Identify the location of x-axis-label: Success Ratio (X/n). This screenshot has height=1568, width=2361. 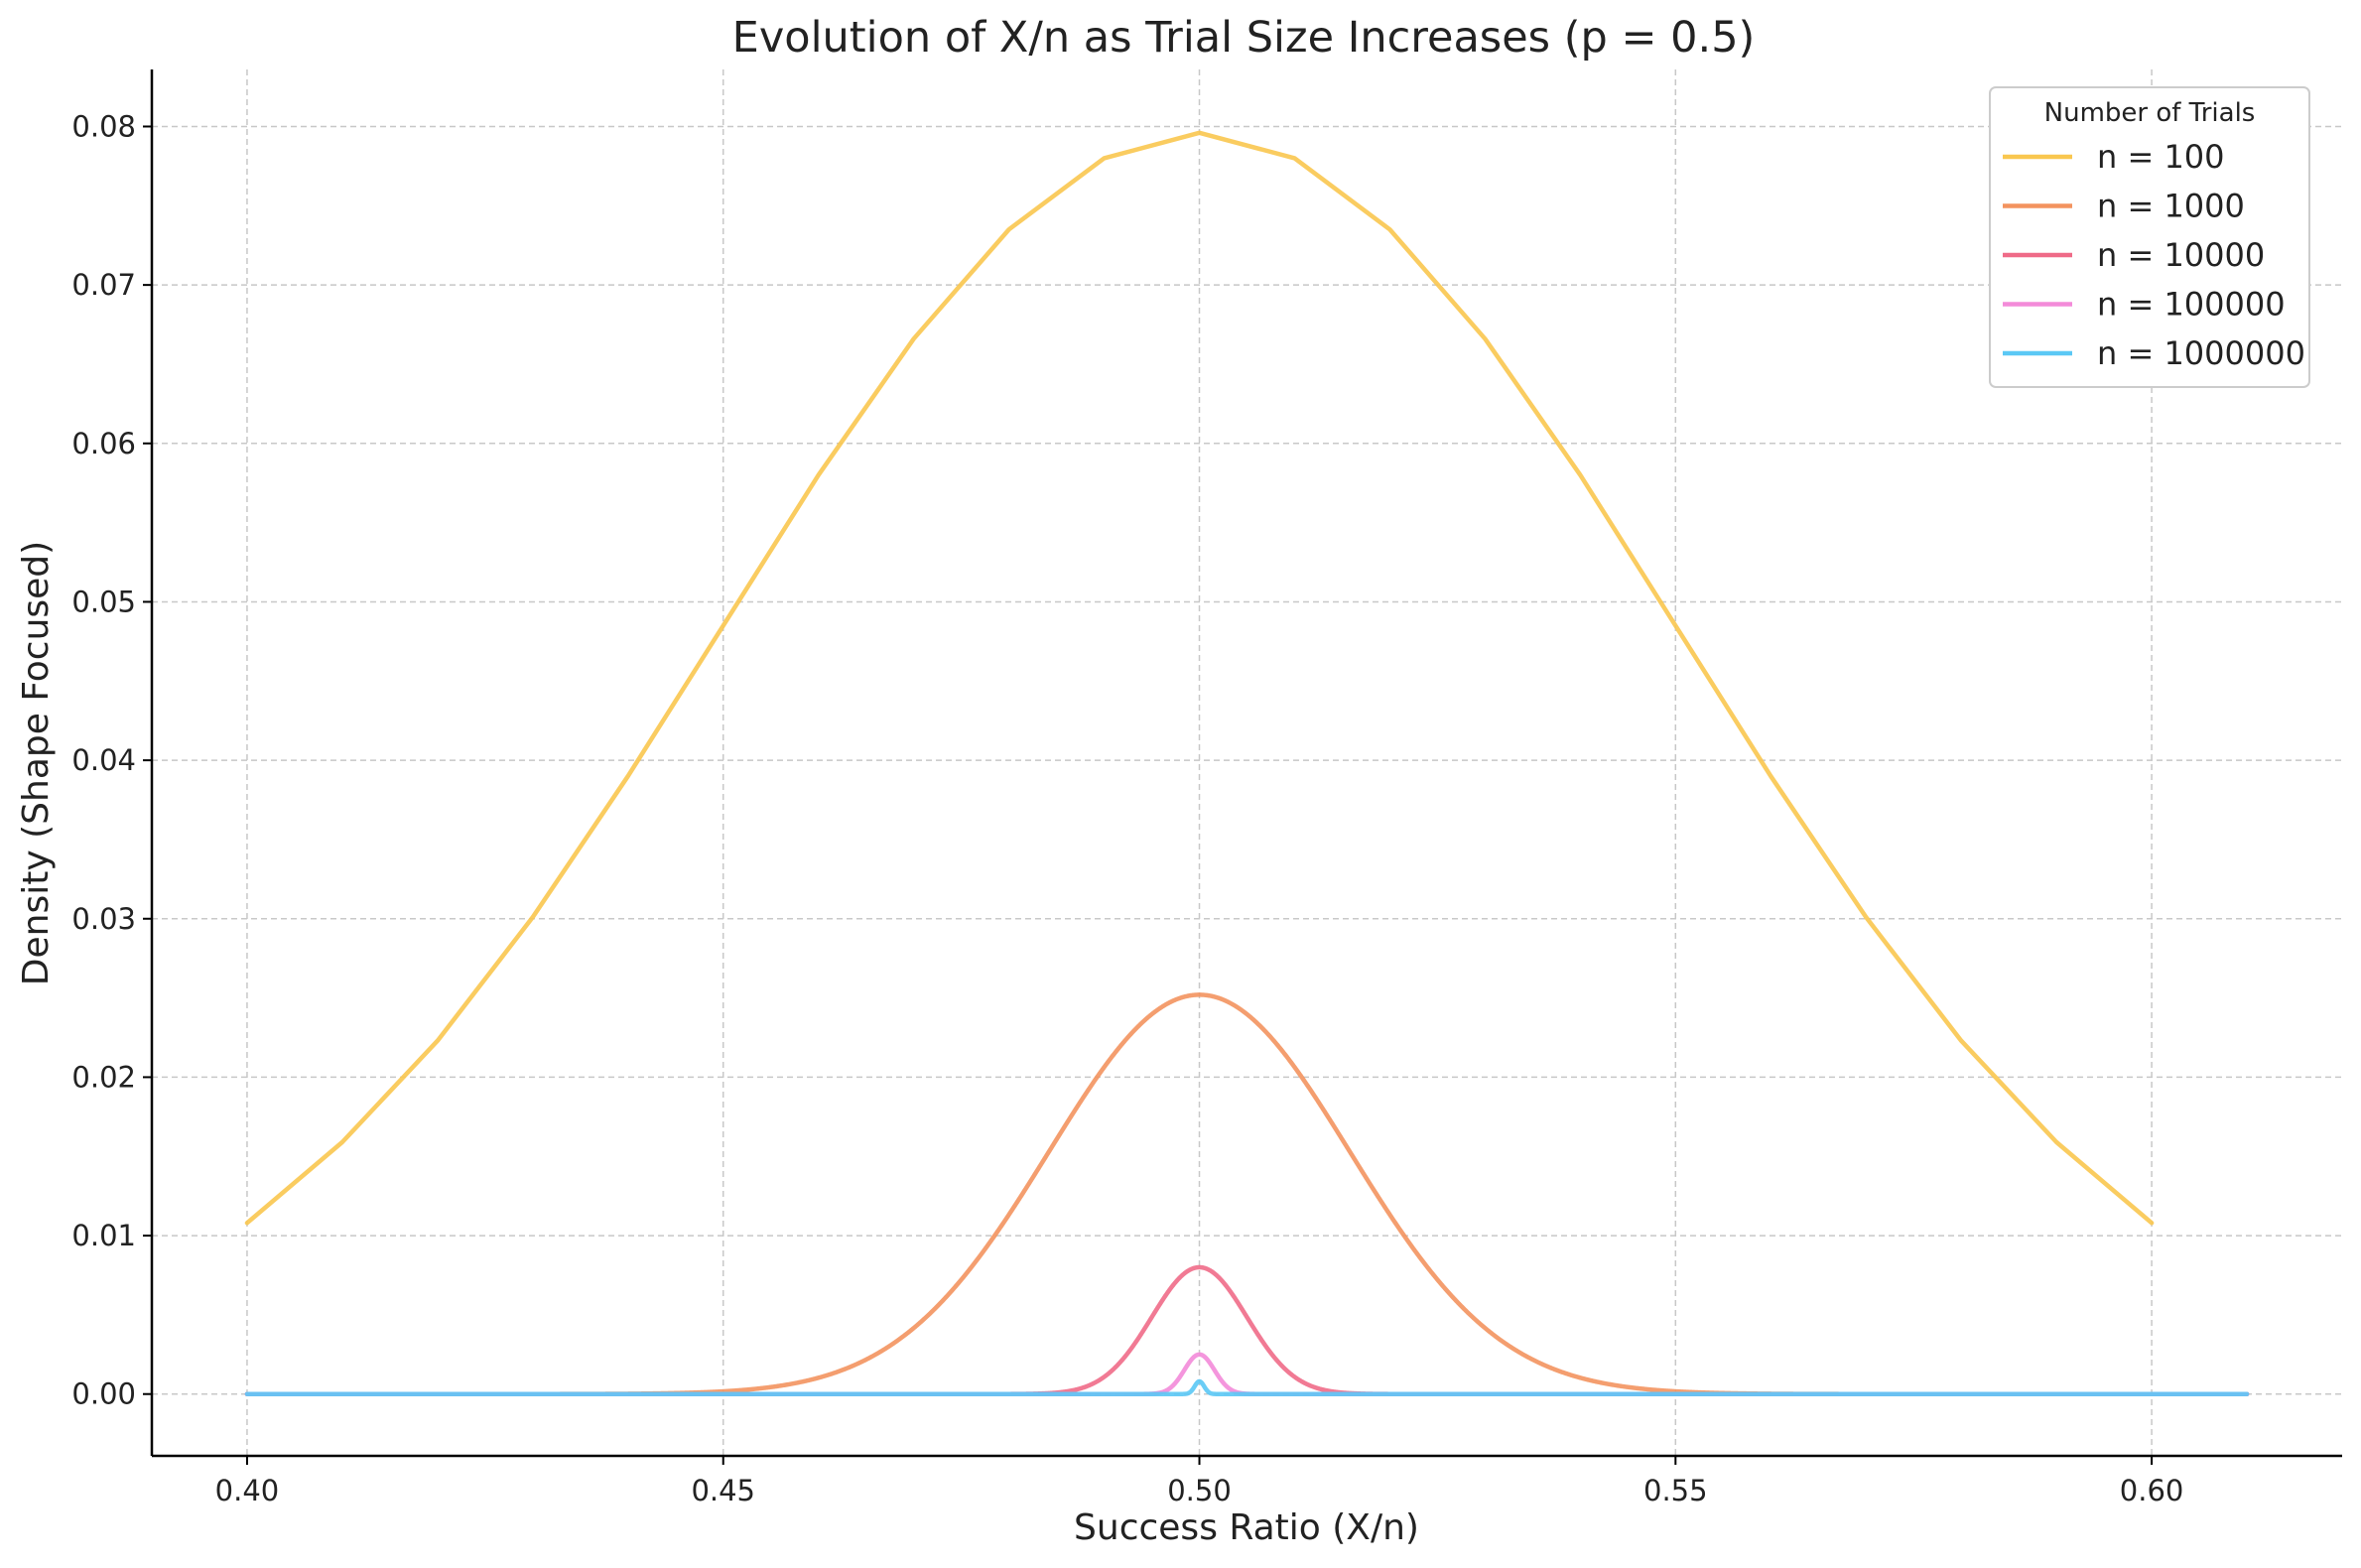
(1246, 1527).